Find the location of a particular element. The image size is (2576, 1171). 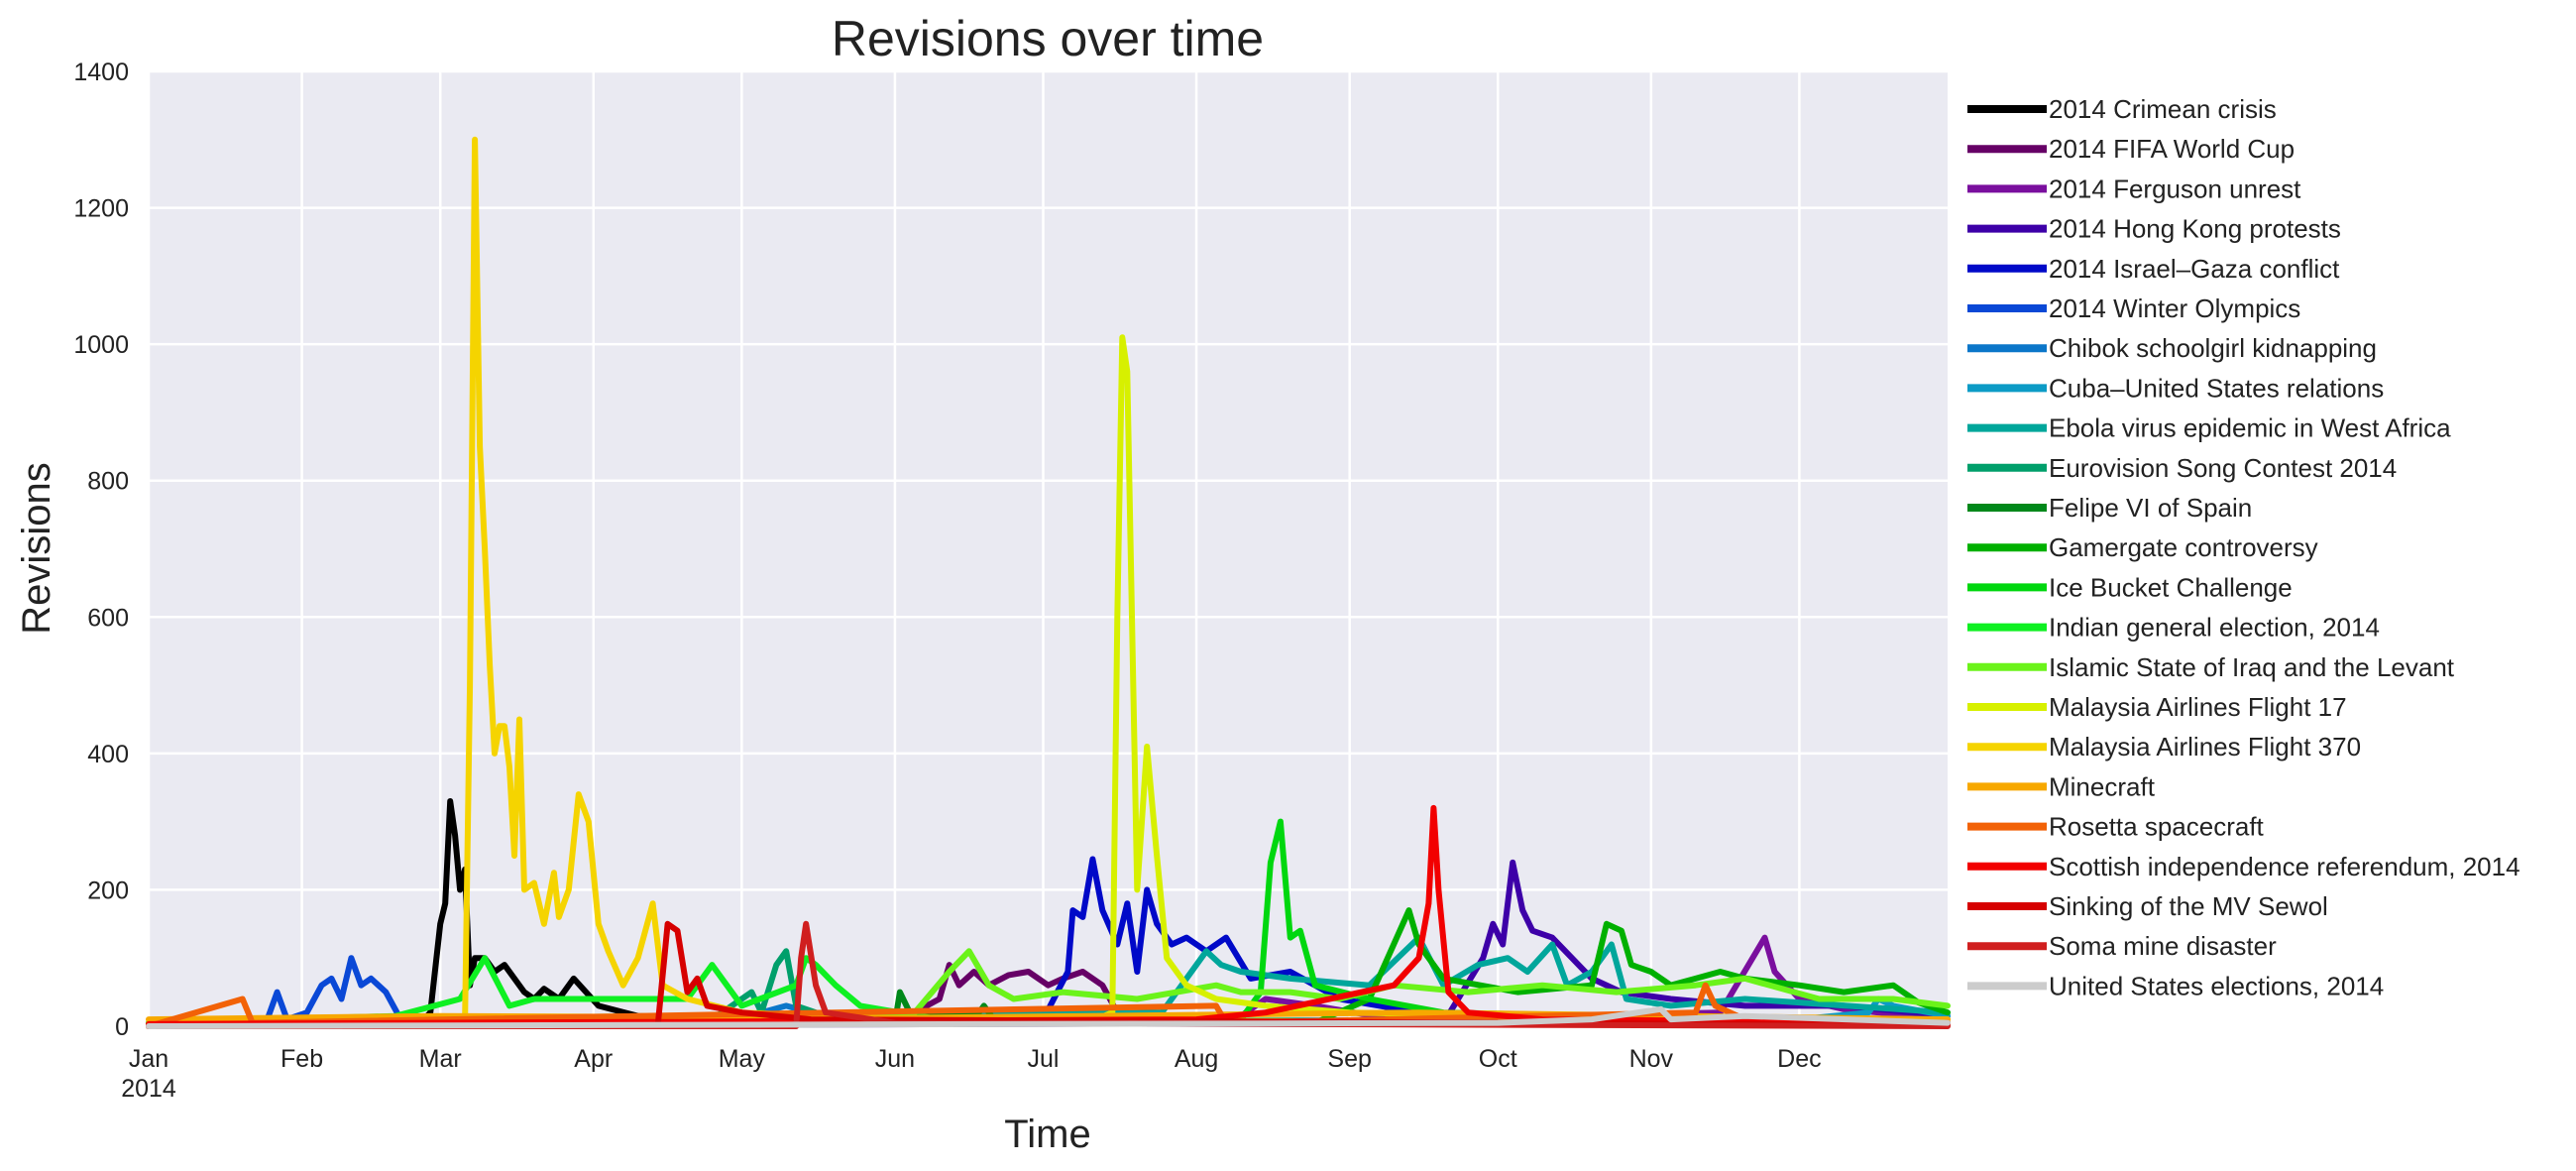

x-tick-label: Jan is located at coordinates (148, 1059).